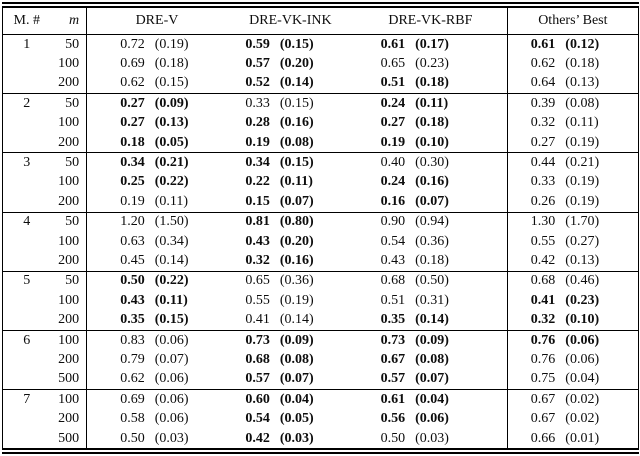 Image resolution: width=640 pixels, height=456 pixels. I want to click on model-number-cell: 1, so click(27, 44).